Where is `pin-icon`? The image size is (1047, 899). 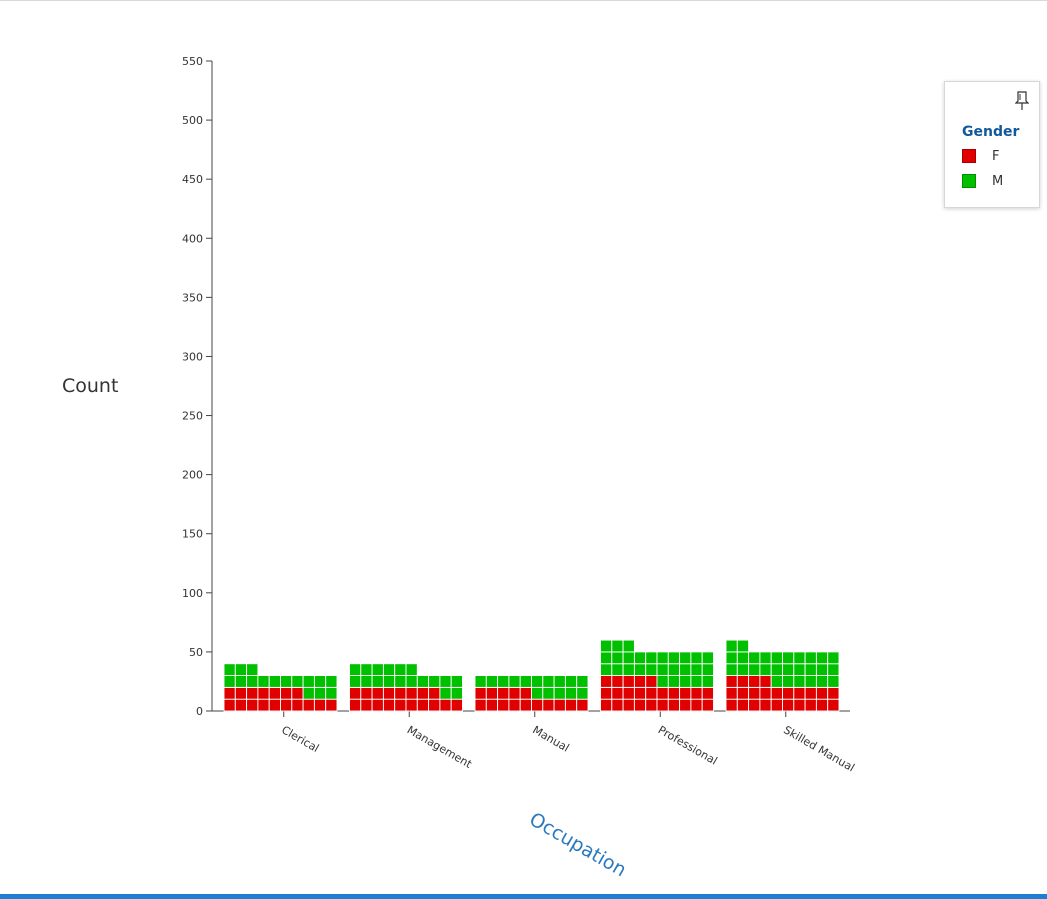 pin-icon is located at coordinates (1022, 101).